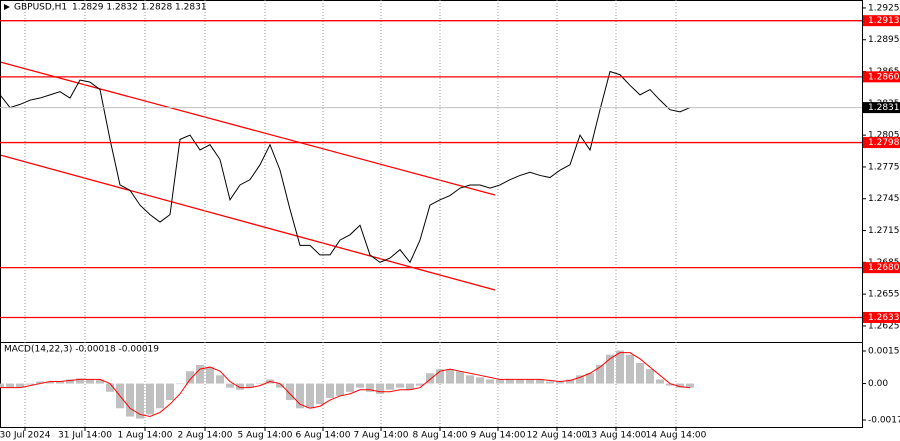 Image resolution: width=900 pixels, height=441 pixels. I want to click on level-label: 1.2680, so click(884, 268).